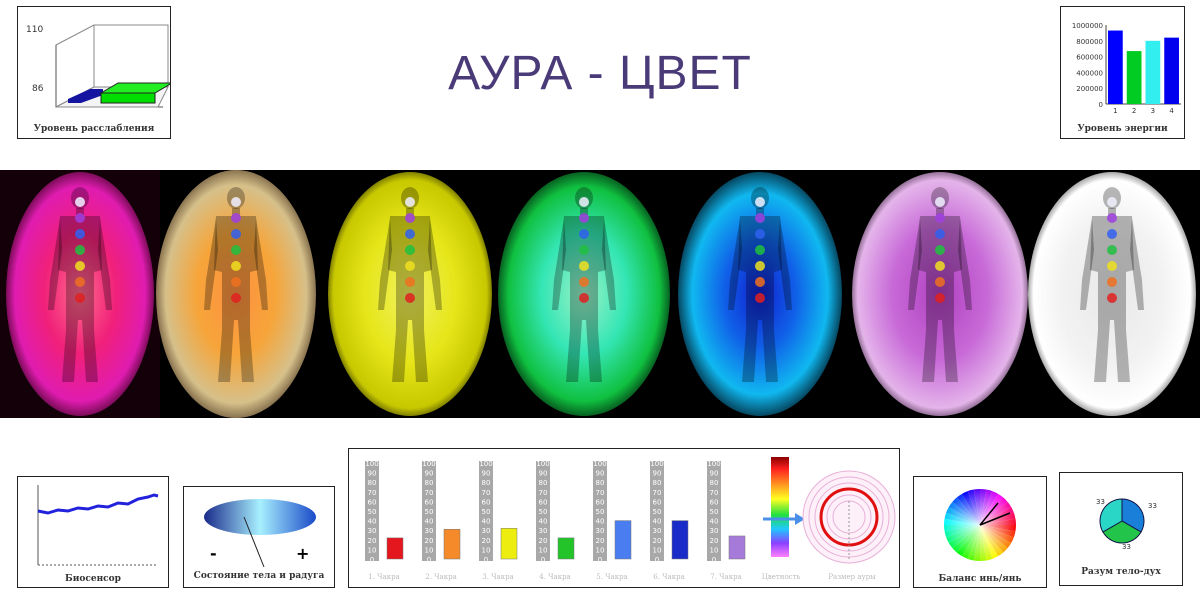  I want to click on chakra-label: 4. Чакра, so click(555, 577).